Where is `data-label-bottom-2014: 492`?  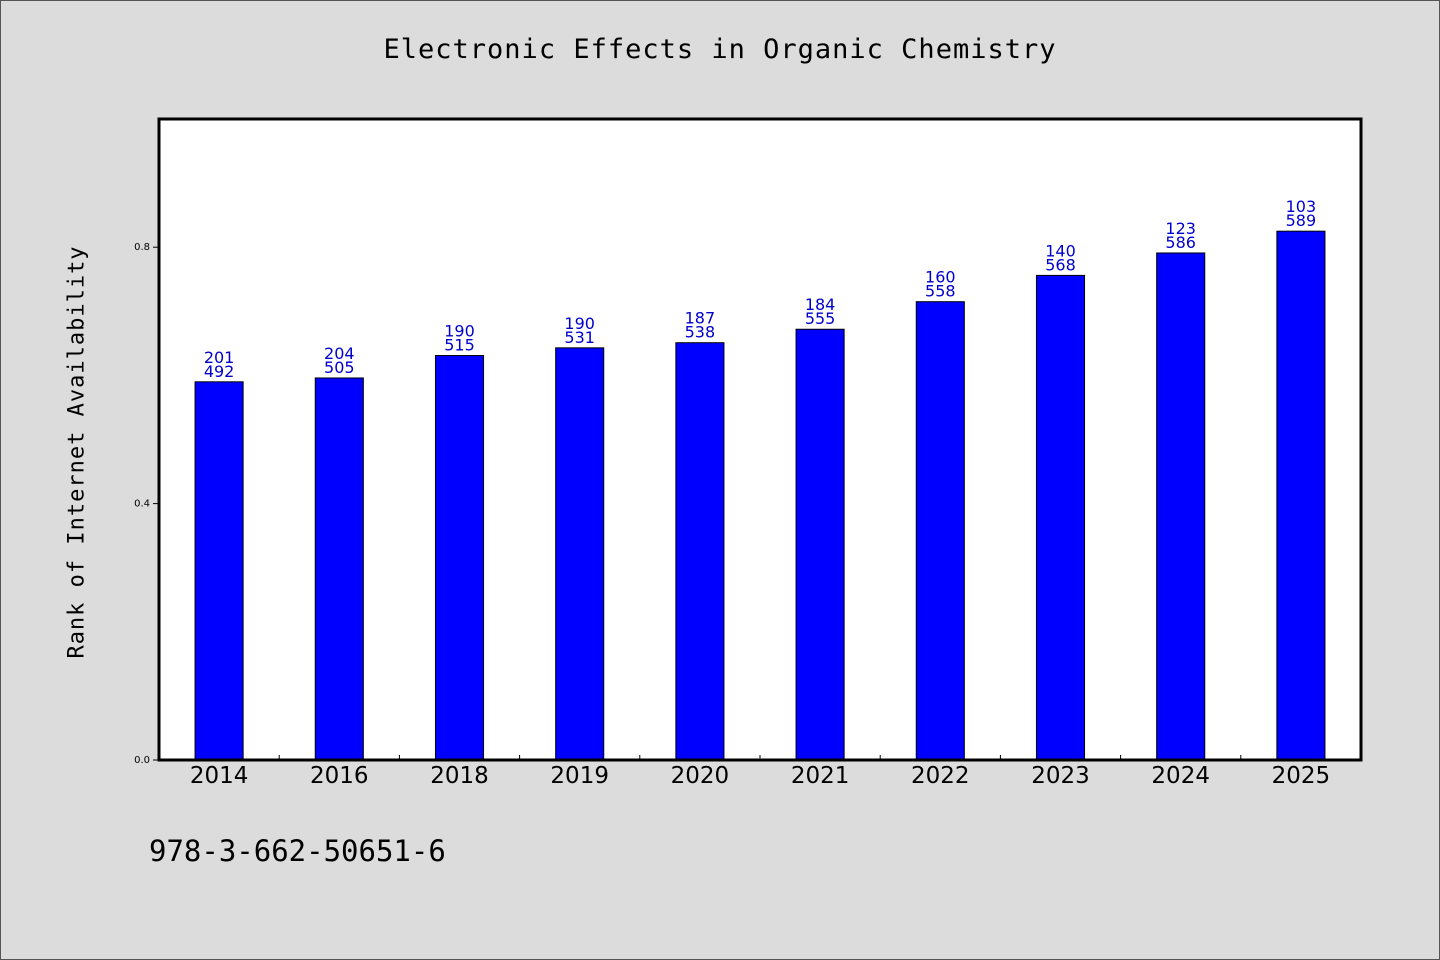 data-label-bottom-2014: 492 is located at coordinates (219, 371).